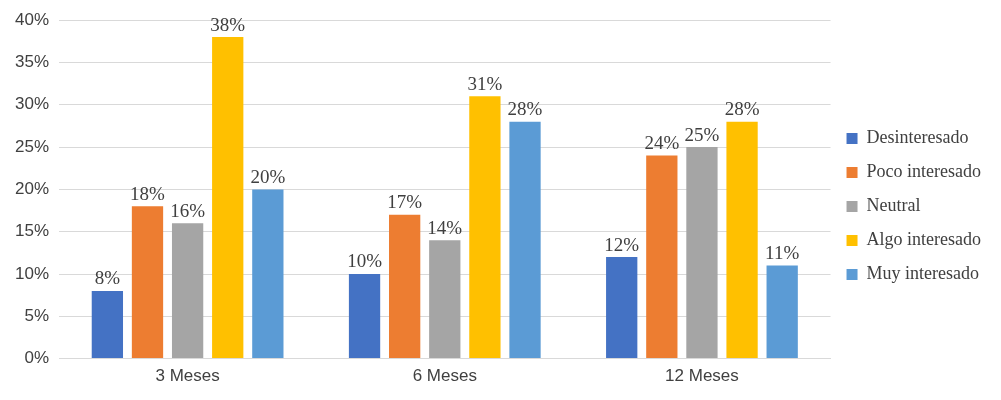  I want to click on data-label: 38%, so click(228, 24).